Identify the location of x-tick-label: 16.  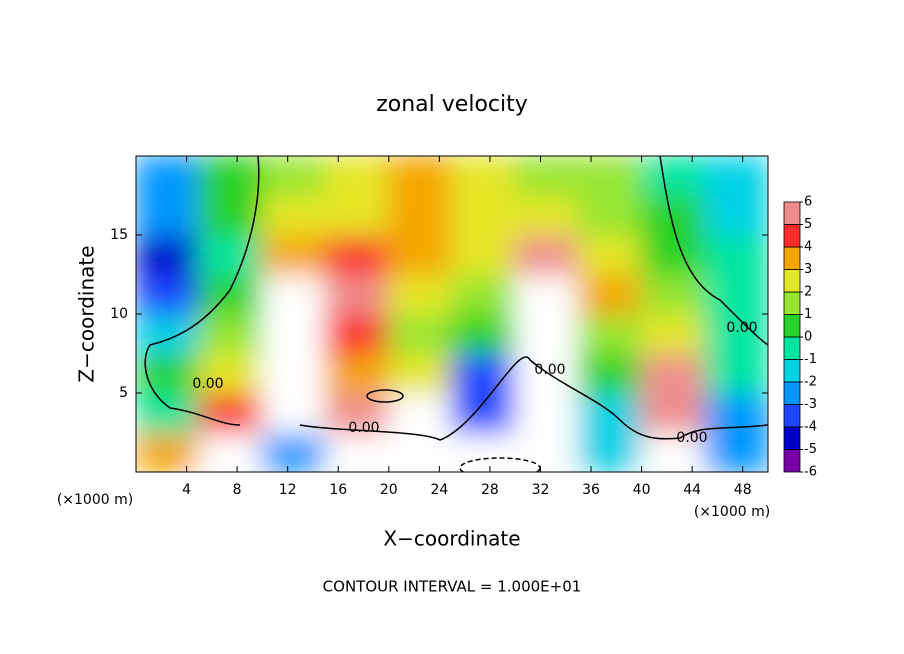
(338, 490).